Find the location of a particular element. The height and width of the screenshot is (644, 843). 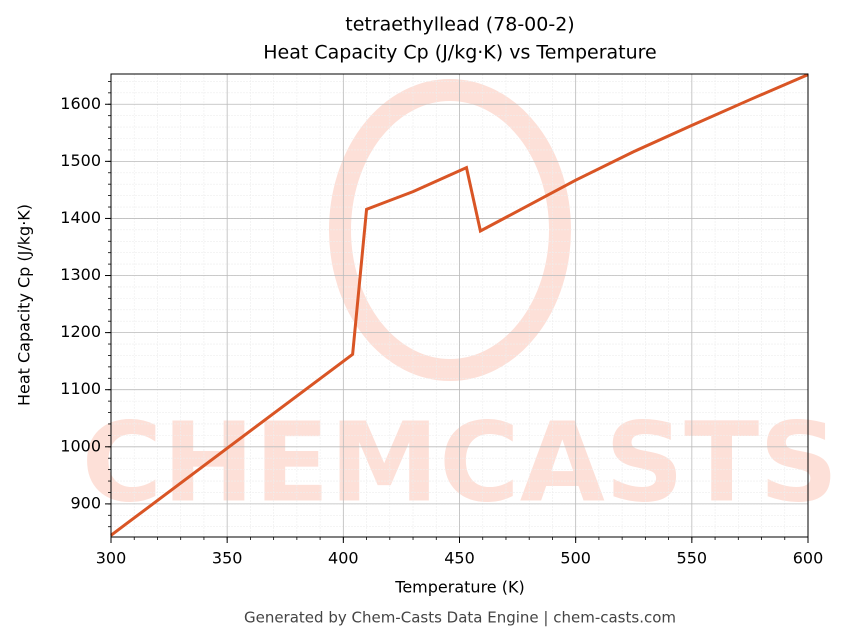

x-tick-label: 550 is located at coordinates (692, 558).